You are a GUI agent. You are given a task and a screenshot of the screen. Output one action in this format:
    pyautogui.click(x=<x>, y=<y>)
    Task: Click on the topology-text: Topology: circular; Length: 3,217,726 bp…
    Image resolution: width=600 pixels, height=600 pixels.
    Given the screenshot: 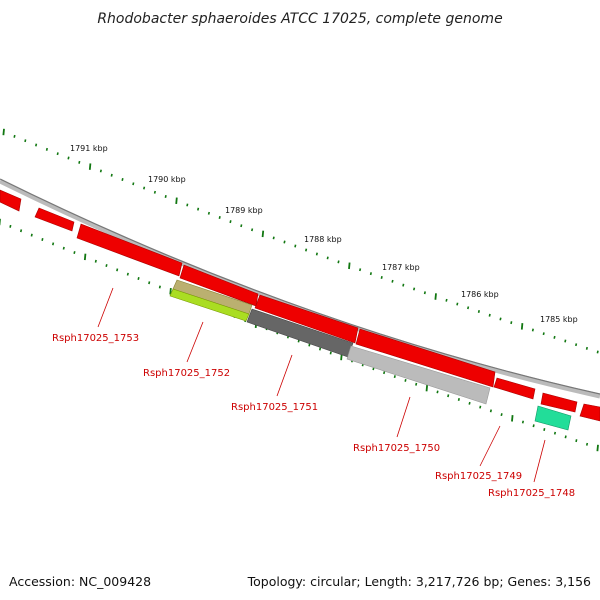 What is the action you would take?
    pyautogui.click(x=419, y=581)
    